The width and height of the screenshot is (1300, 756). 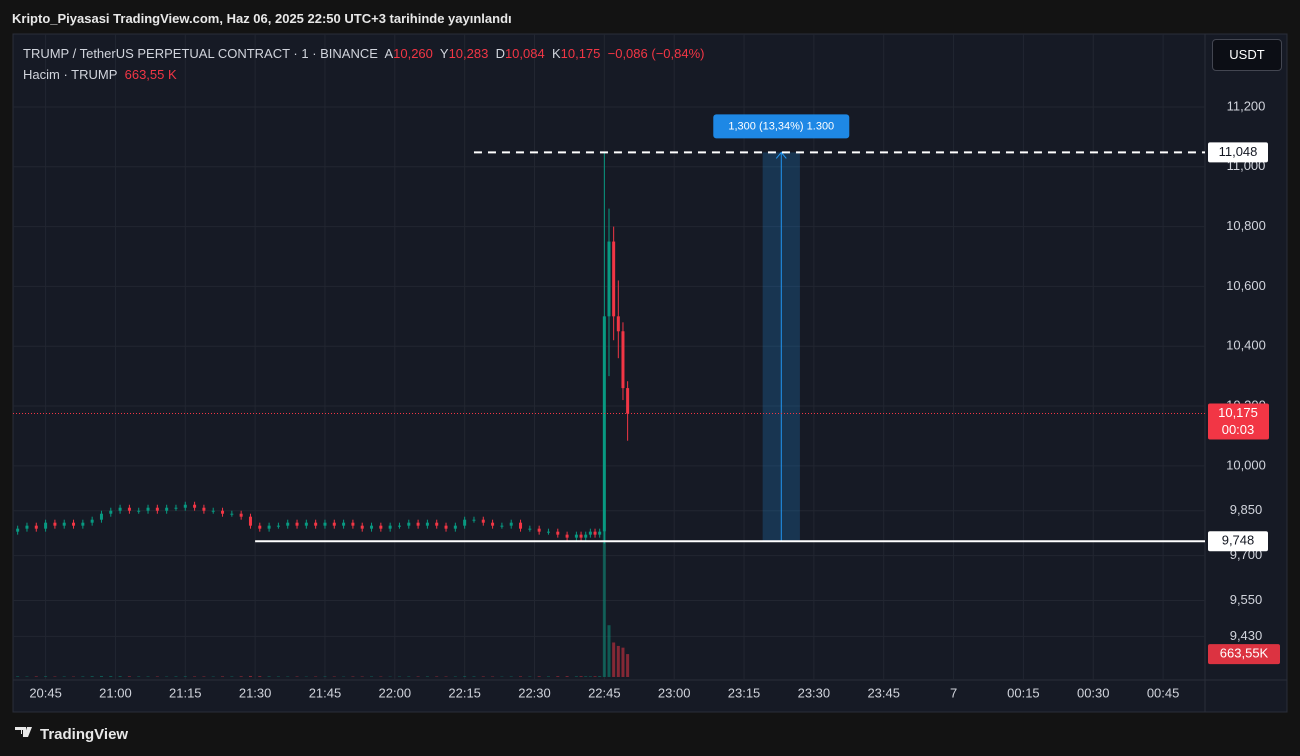 I want to click on price-label: 11,048, so click(x=1238, y=151).